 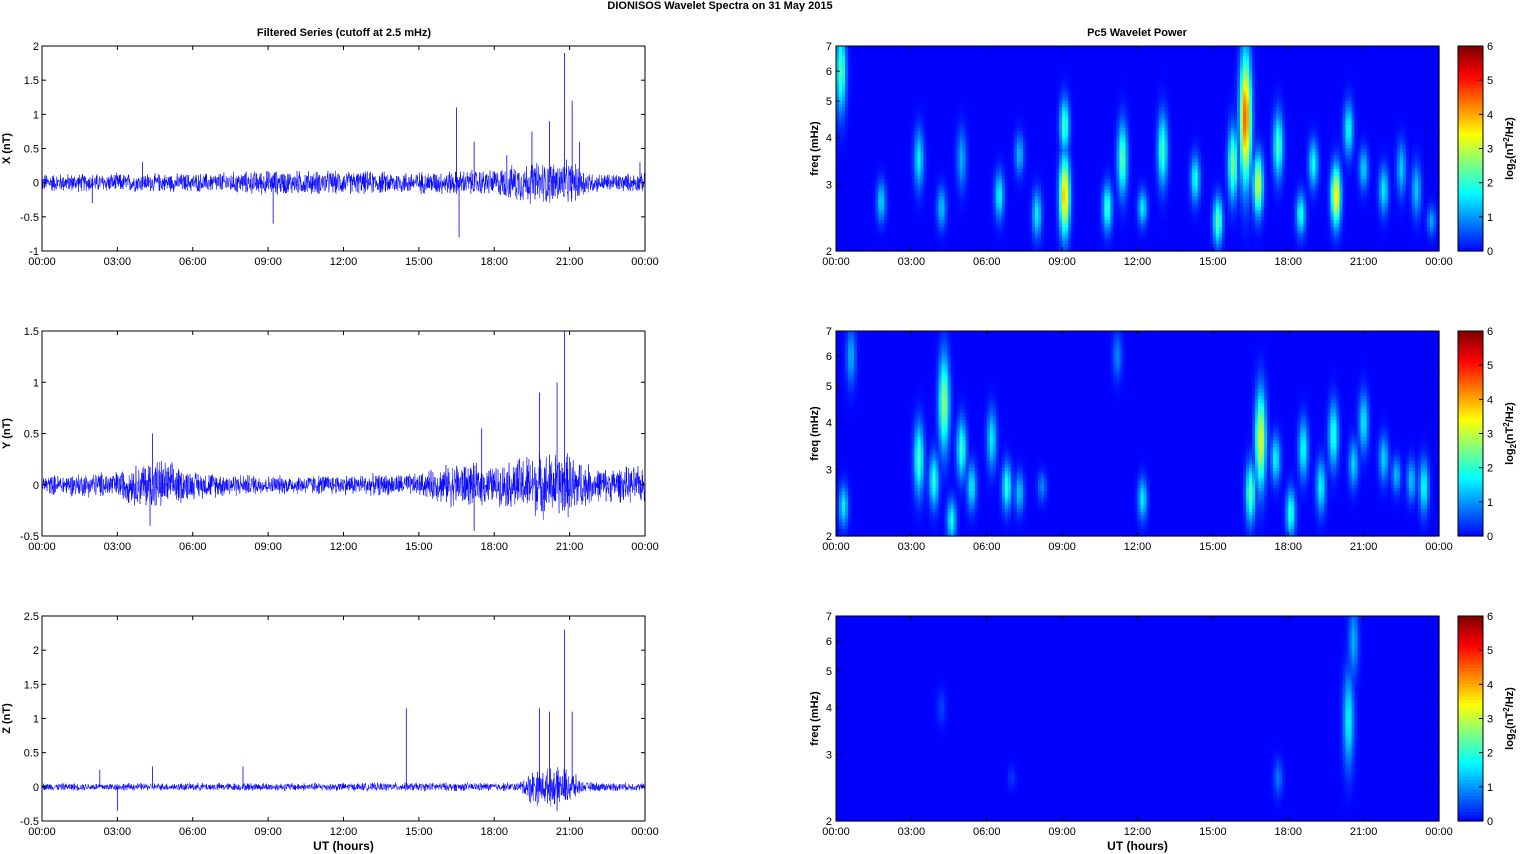 I want to click on y-tick-label: 2.5, so click(x=31, y=617).